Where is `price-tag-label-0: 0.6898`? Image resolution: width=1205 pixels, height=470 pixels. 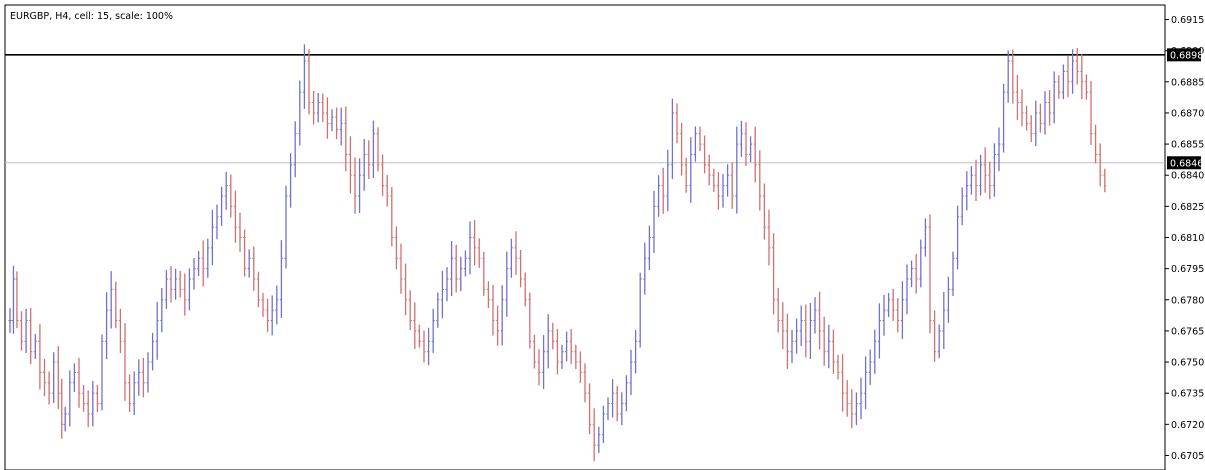
price-tag-label-0: 0.6898 is located at coordinates (1186, 55).